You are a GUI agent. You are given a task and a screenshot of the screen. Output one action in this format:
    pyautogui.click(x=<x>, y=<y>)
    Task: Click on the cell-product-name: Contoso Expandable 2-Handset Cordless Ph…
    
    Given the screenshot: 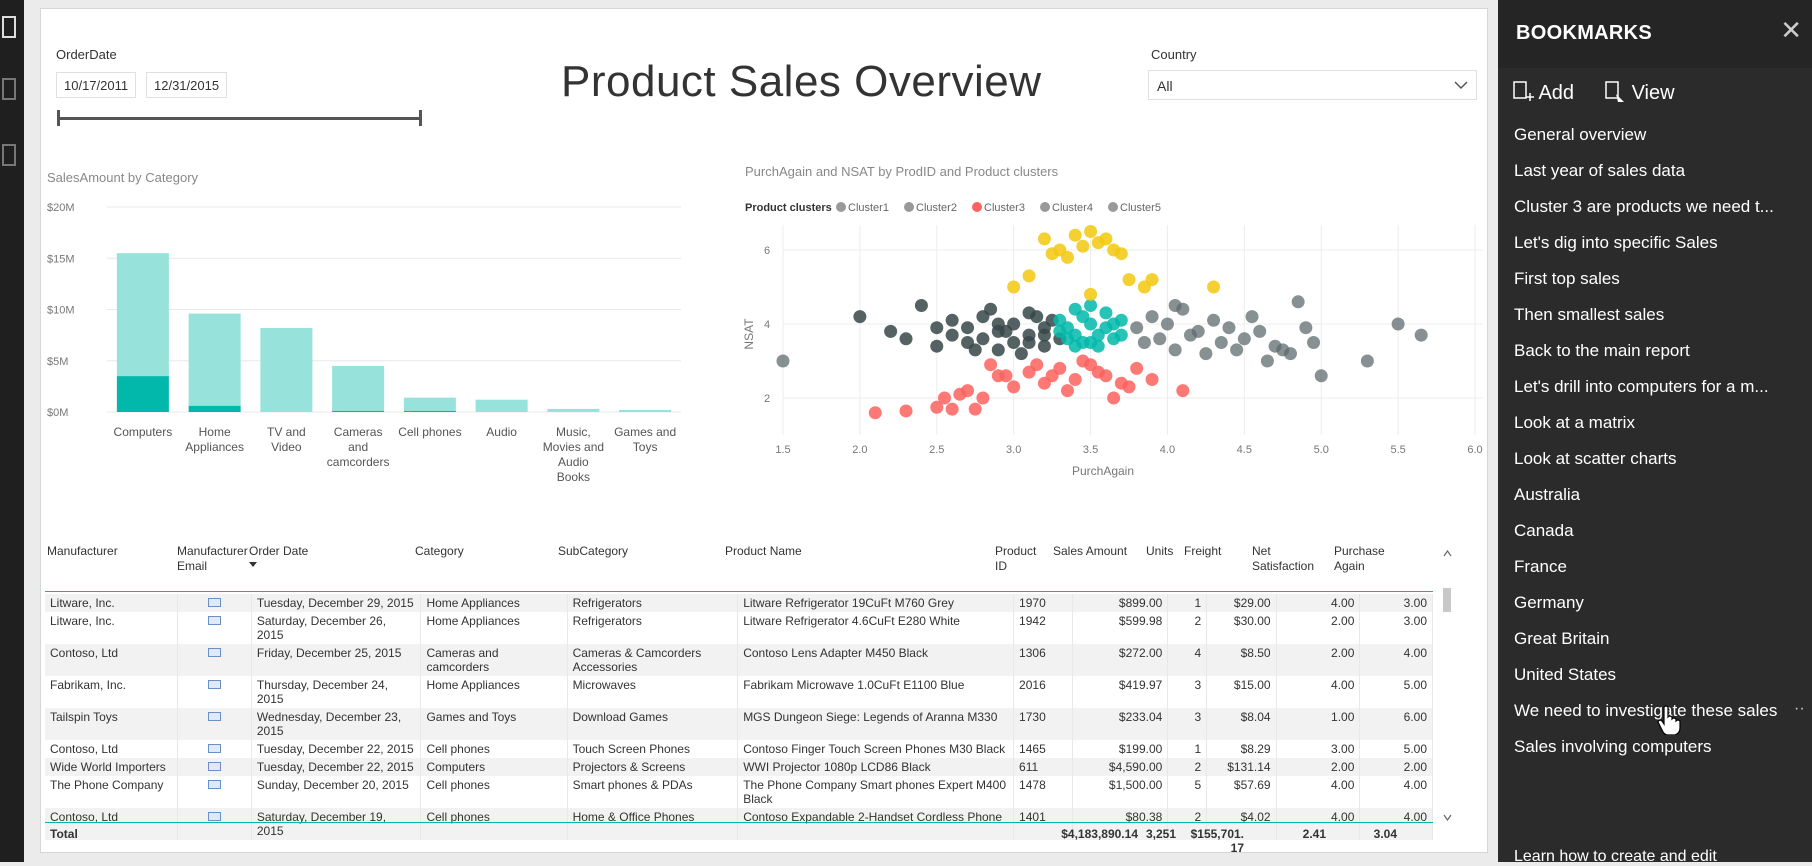 What is the action you would take?
    pyautogui.click(x=876, y=824)
    